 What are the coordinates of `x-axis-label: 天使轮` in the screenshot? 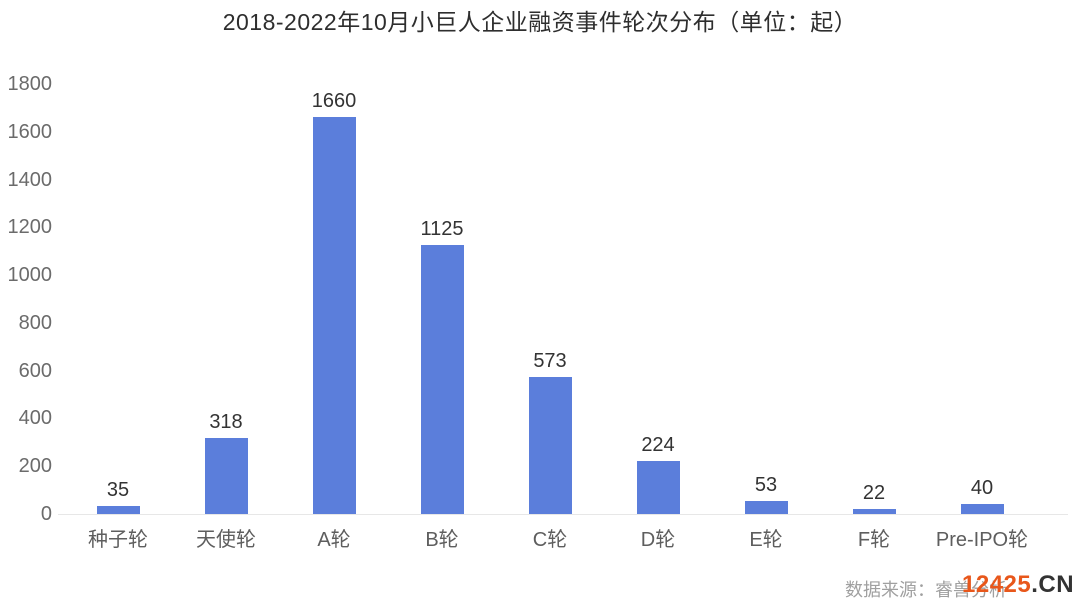 It's located at (226, 540).